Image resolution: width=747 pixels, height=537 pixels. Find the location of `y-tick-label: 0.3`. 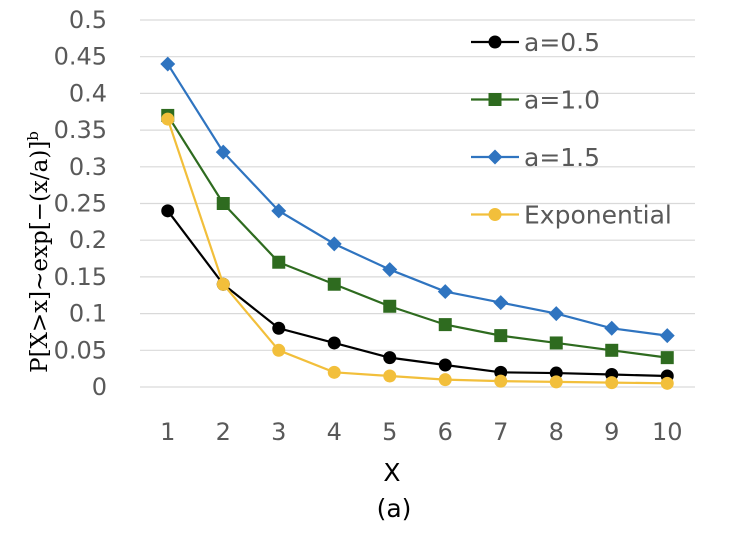

y-tick-label: 0.3 is located at coordinates (88, 167).